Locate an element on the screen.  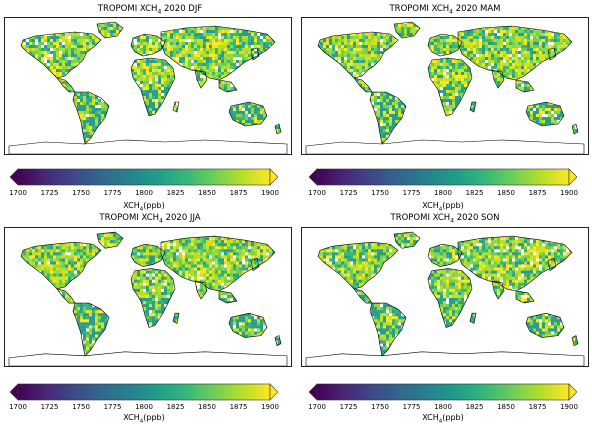
panel-title: TROPOMI XCH4 2020 JJA is located at coordinates (150, 219).